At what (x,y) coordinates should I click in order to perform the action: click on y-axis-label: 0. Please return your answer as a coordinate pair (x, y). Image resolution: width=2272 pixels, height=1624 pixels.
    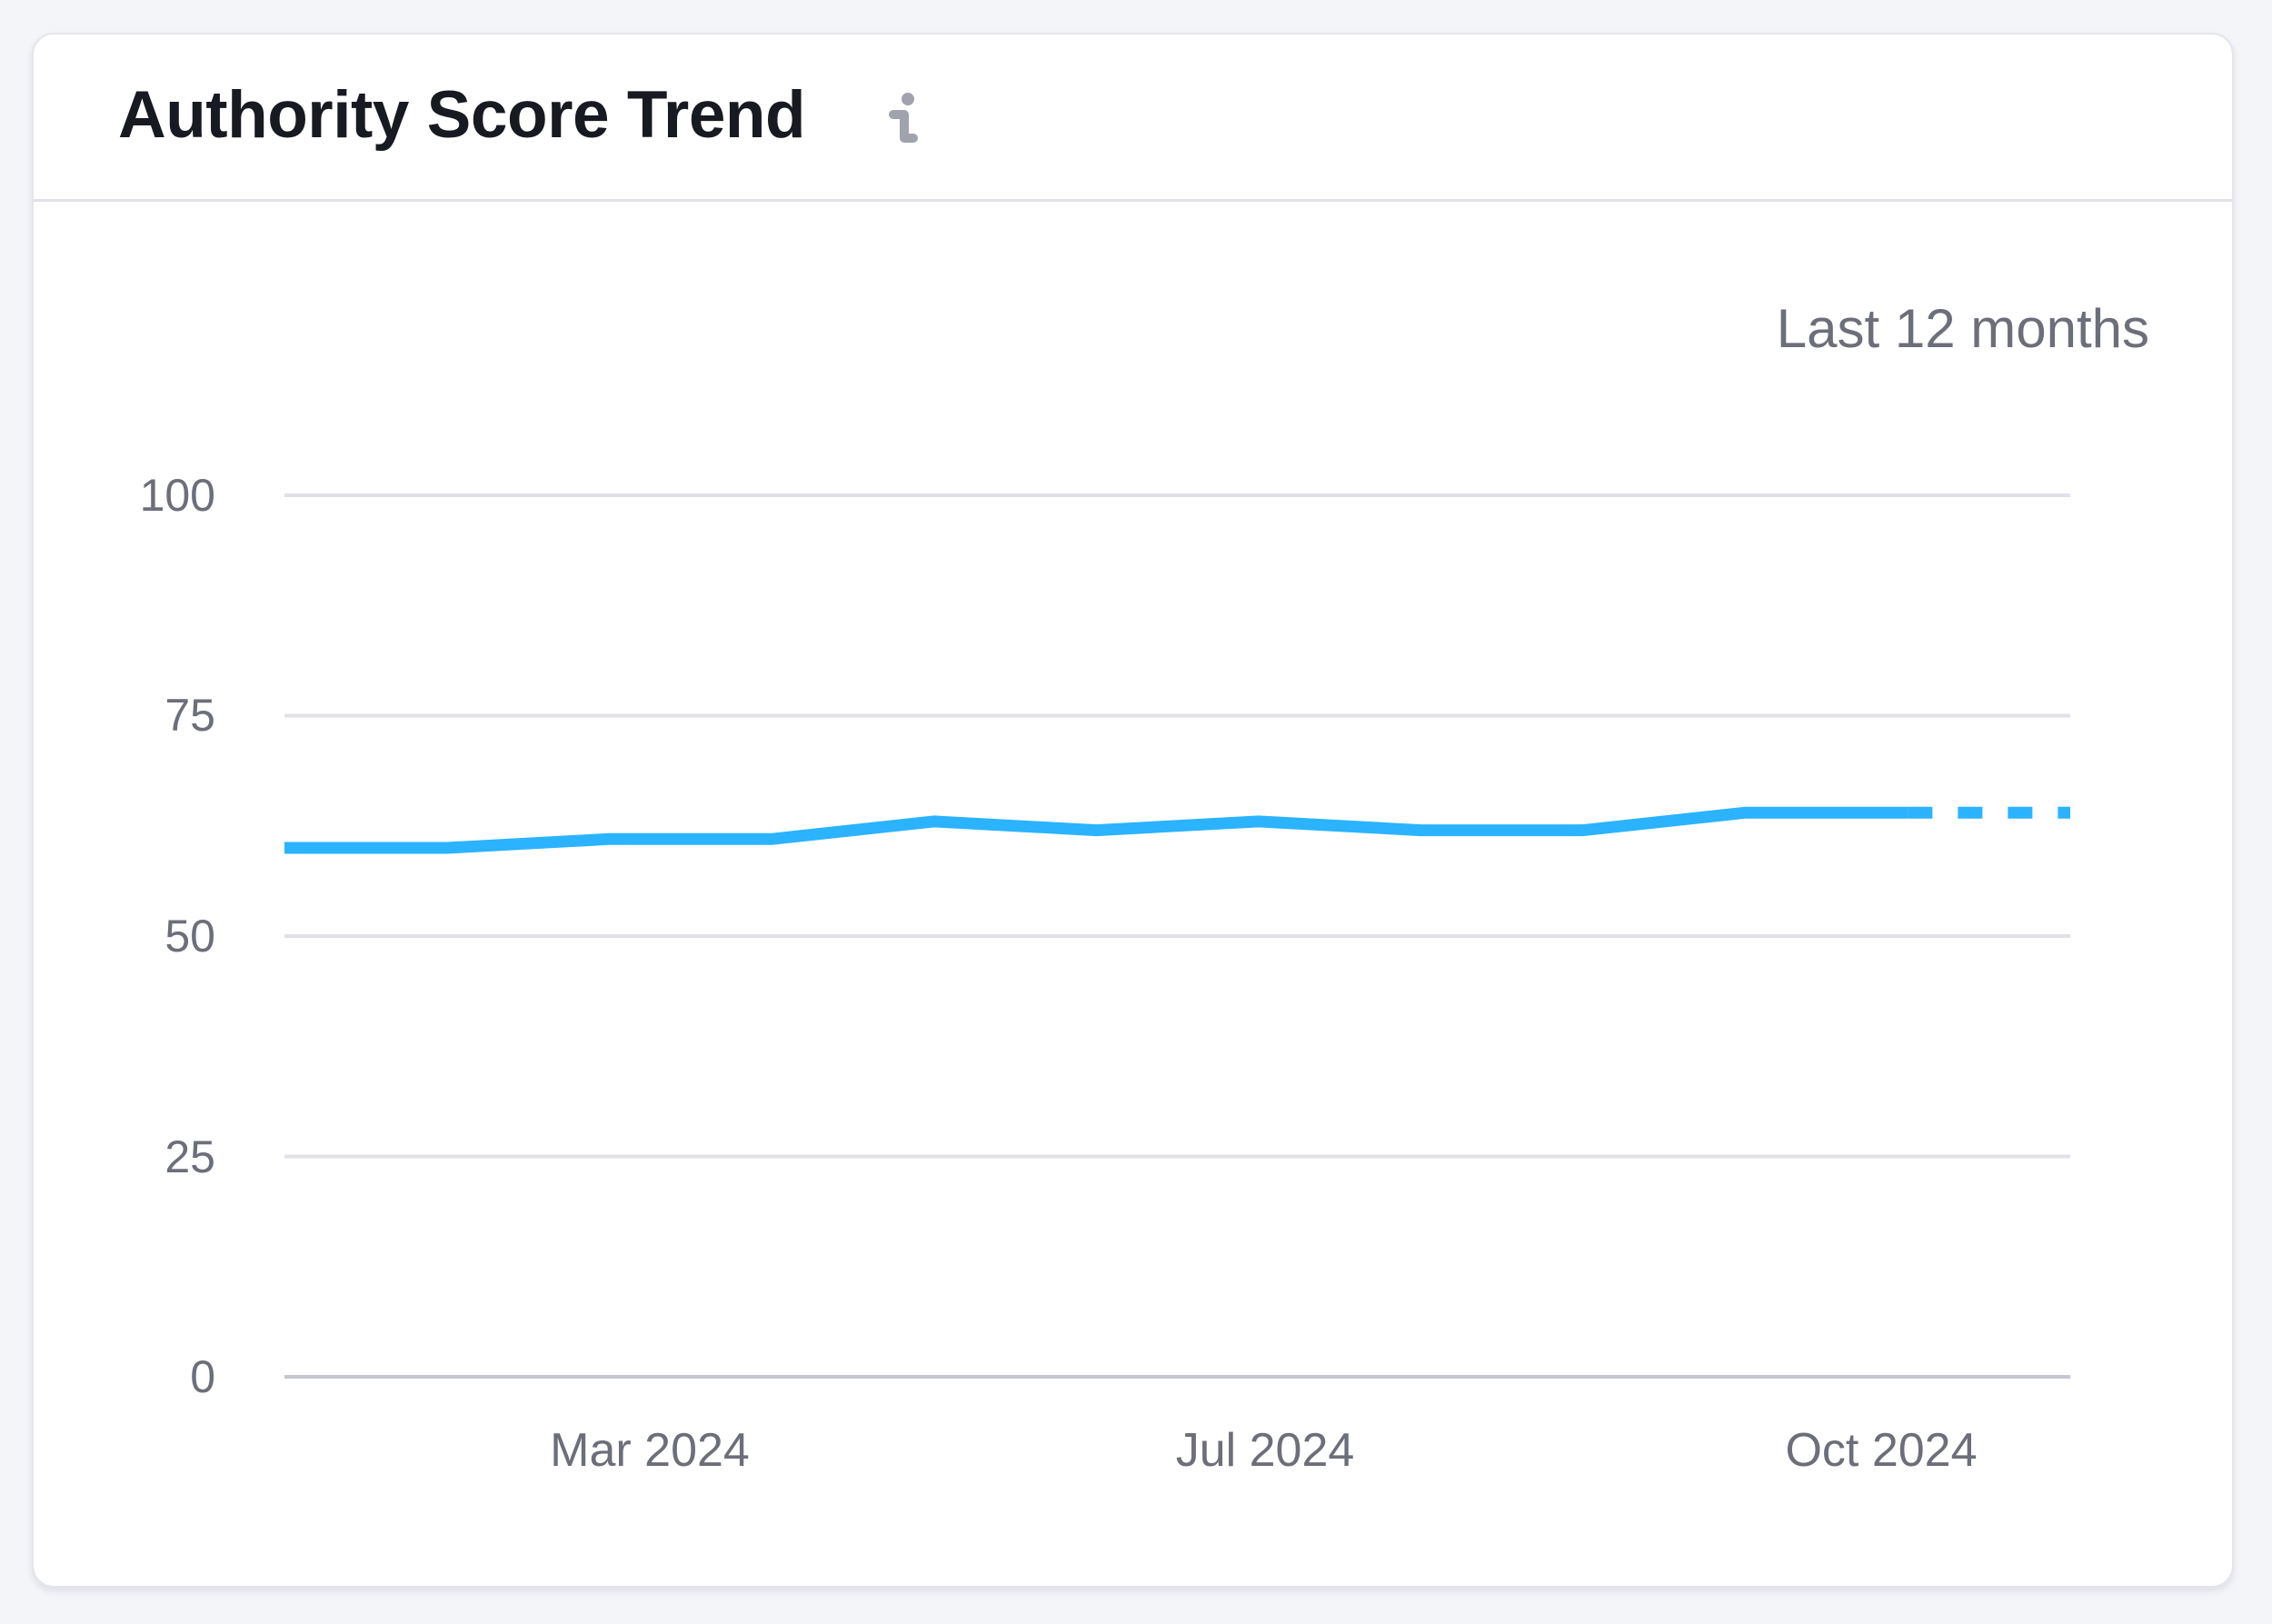
    Looking at the image, I should click on (202, 1376).